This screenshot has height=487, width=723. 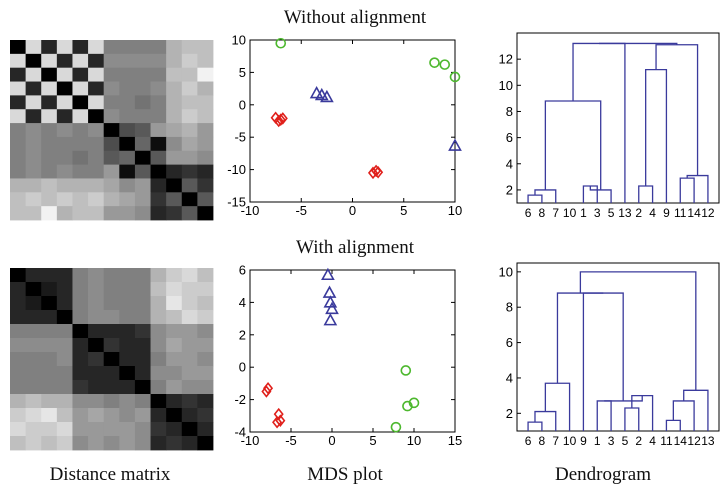 I want to click on y-tick-label: 10, so click(x=506, y=85).